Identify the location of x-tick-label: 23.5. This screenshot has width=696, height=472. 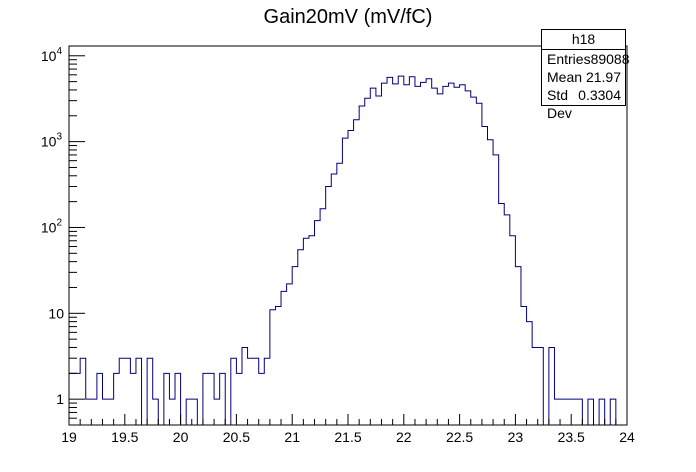
(571, 437).